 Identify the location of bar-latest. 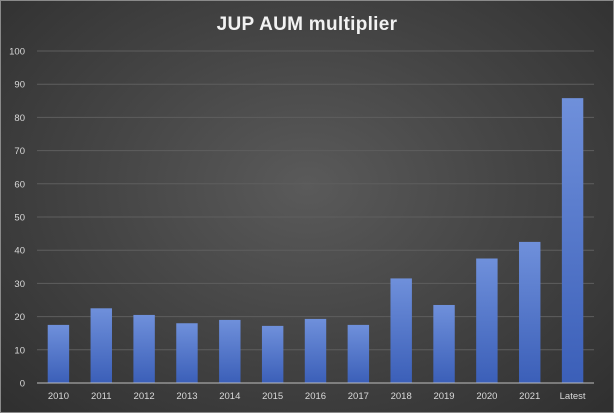
(572, 241).